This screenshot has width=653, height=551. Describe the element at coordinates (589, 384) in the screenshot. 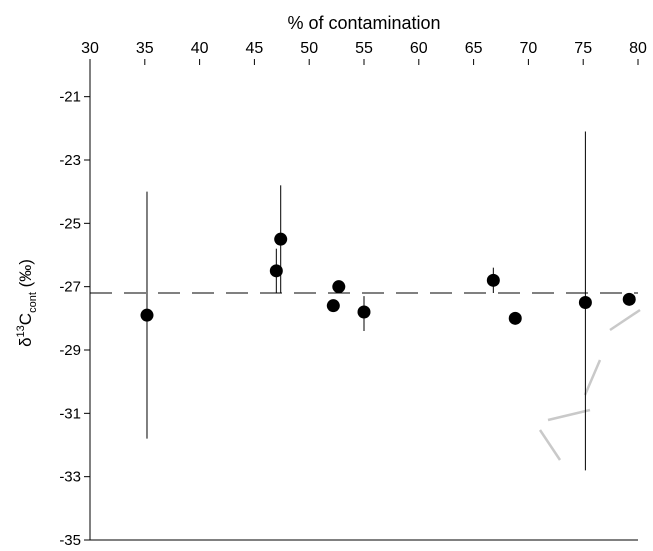

I see `watermark` at that location.